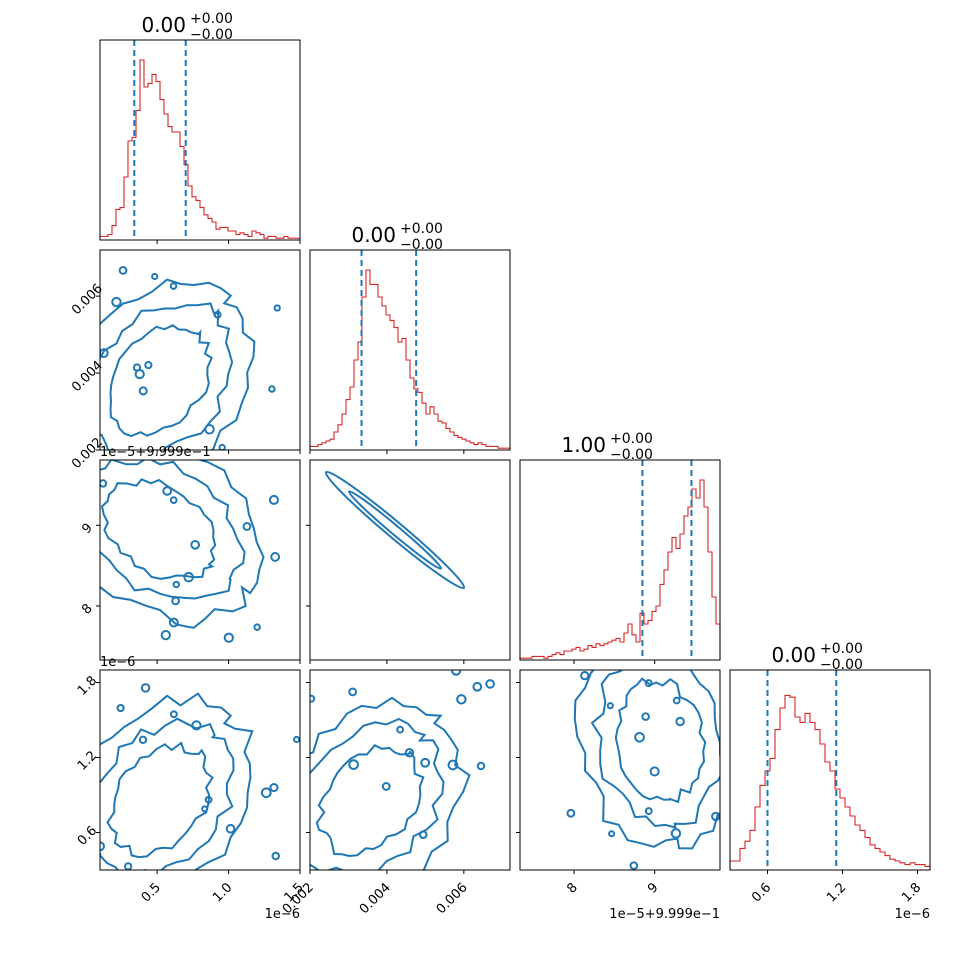  I want to click on title-value-2: 1.00, so click(583, 445).